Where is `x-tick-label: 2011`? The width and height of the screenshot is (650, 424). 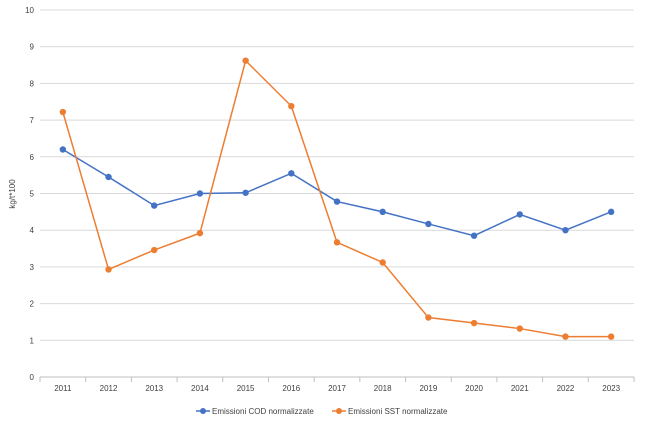
x-tick-label: 2011 is located at coordinates (63, 388).